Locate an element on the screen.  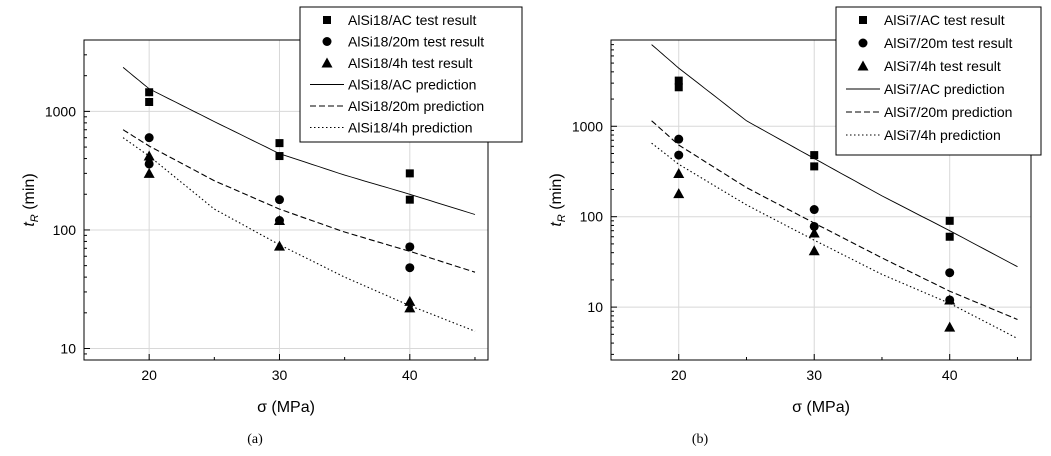
legend-entry-label: AlSi7/20m test result is located at coordinates (948, 43).